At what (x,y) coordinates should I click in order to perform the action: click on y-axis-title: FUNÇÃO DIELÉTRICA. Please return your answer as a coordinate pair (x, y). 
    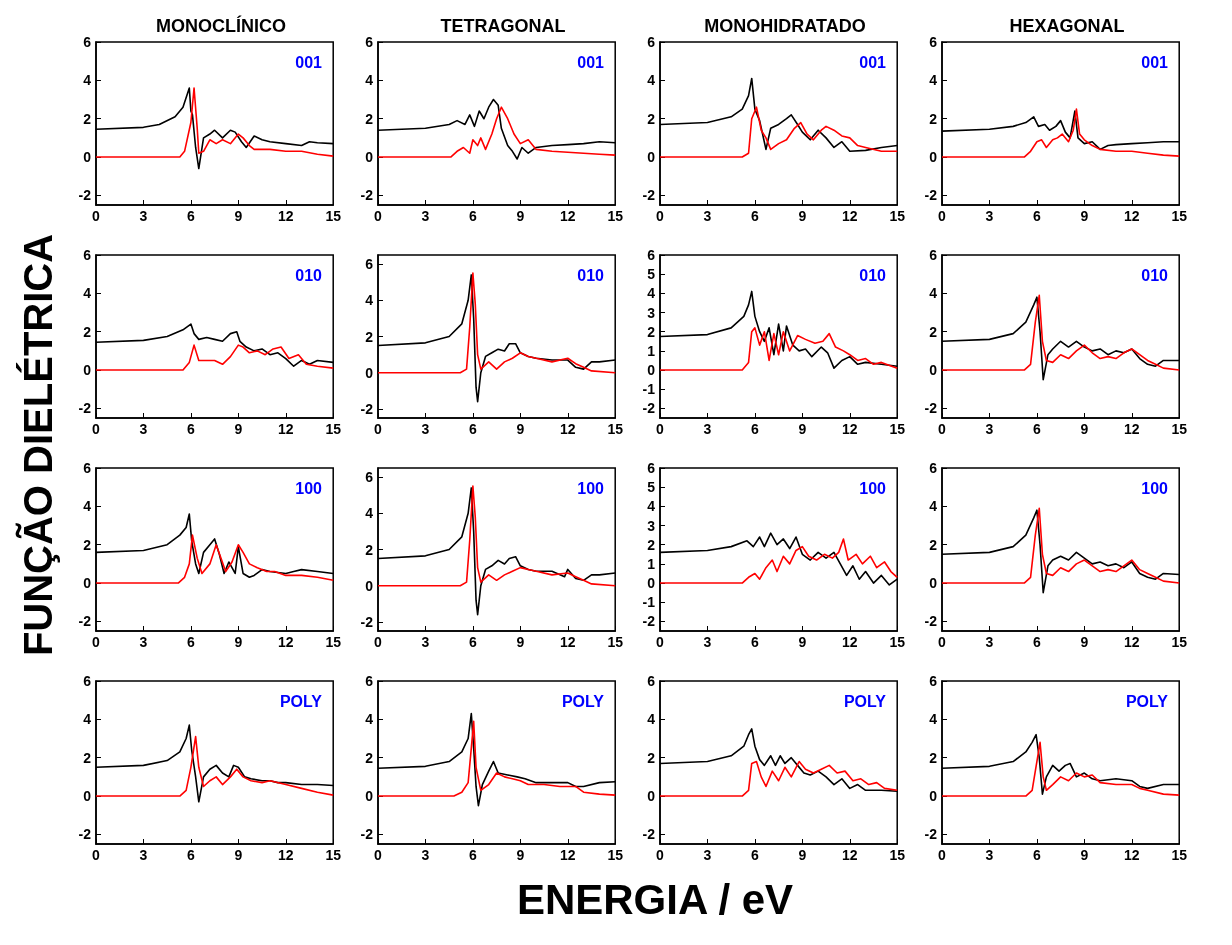
    Looking at the image, I should click on (38, 445).